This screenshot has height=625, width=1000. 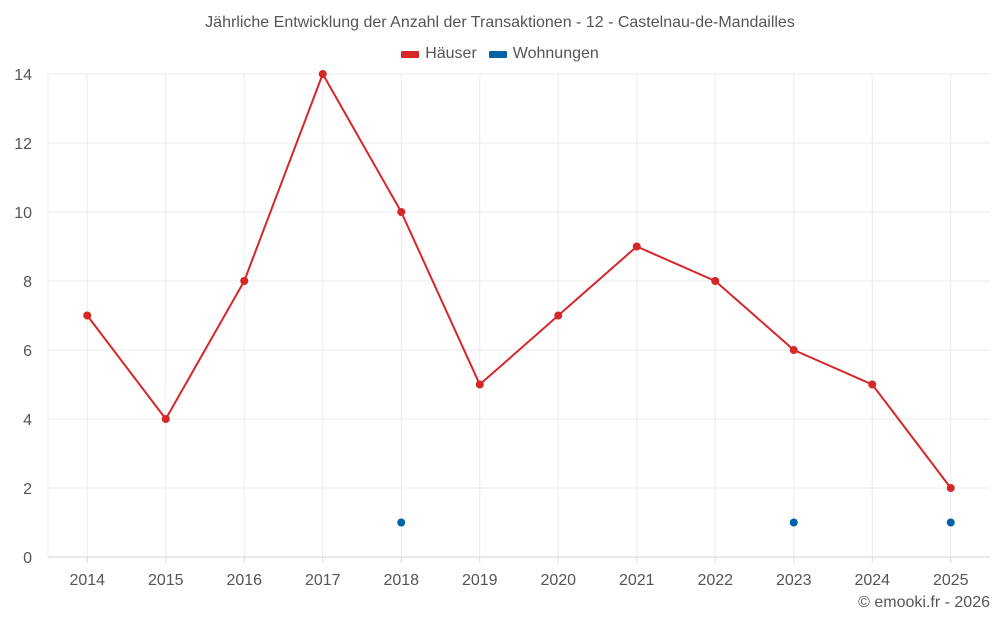 I want to click on x-tick-label: 2015, so click(x=166, y=580).